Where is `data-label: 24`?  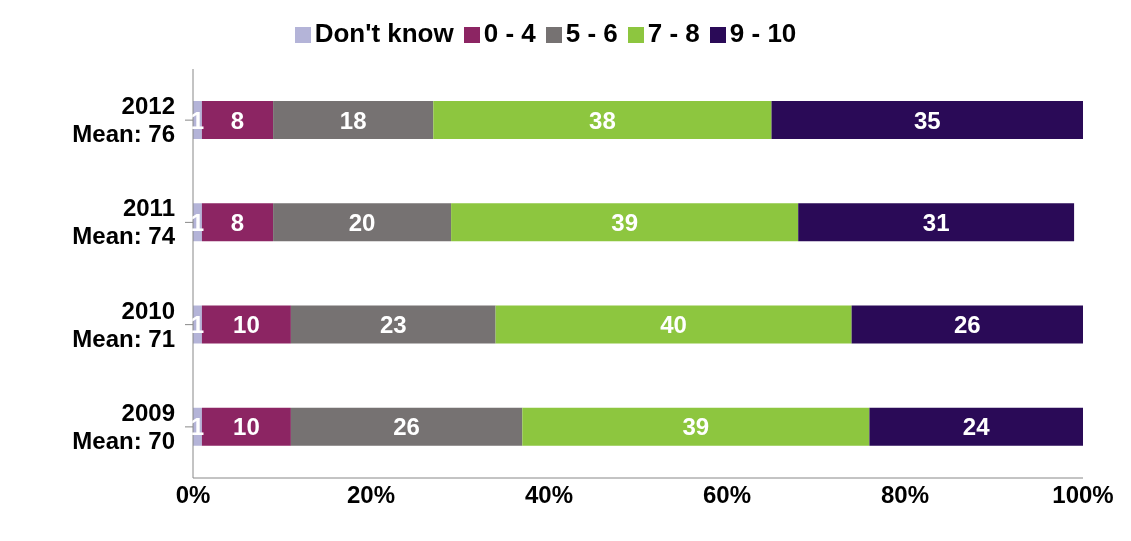 data-label: 24 is located at coordinates (976, 427).